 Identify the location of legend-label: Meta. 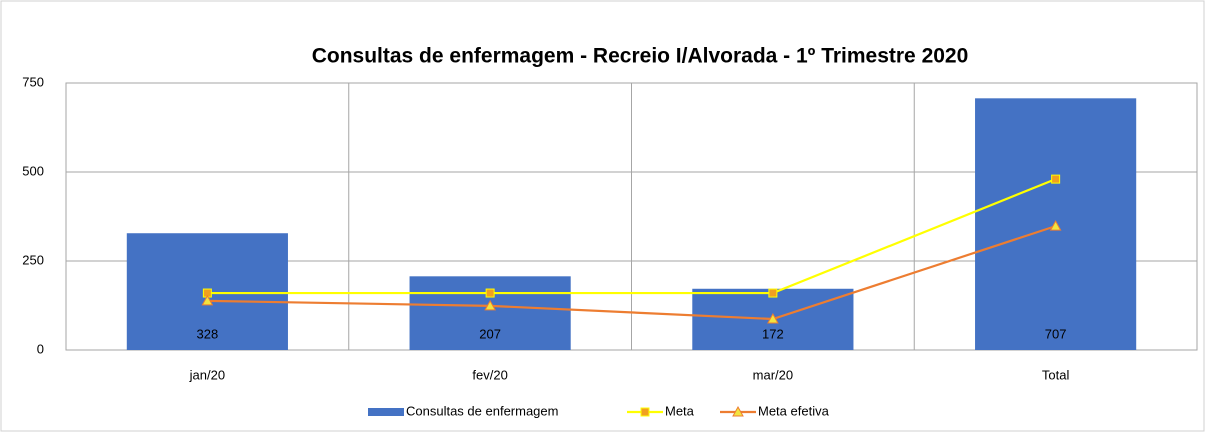
(680, 410).